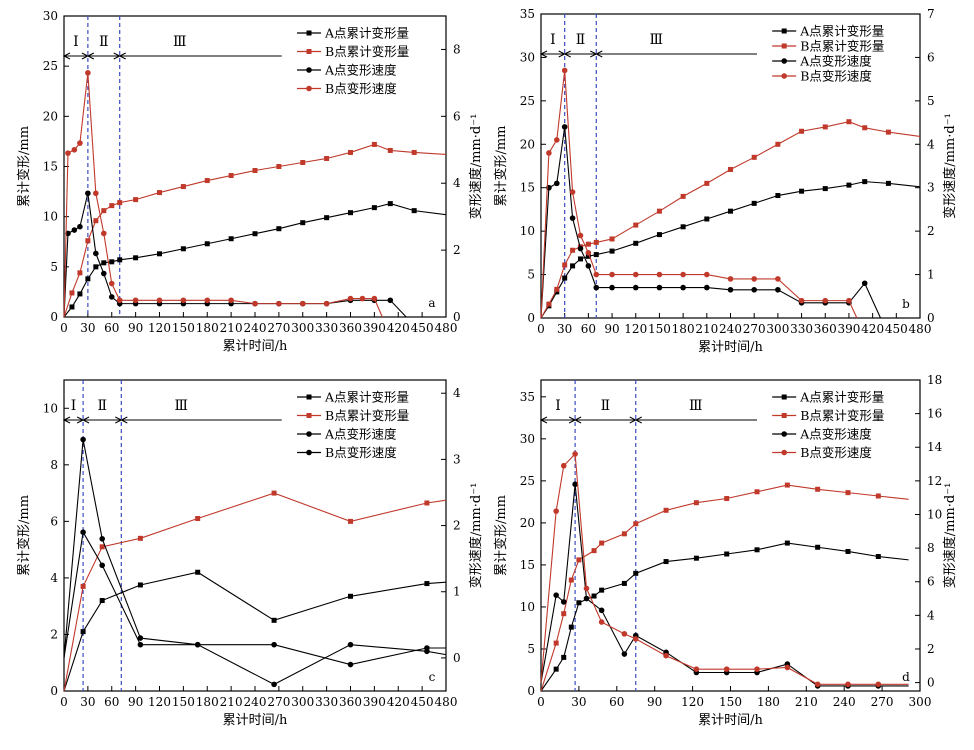 The image size is (974, 750). What do you see at coordinates (350, 328) in the screenshot?
I see `x-tick-label: 360` at bounding box center [350, 328].